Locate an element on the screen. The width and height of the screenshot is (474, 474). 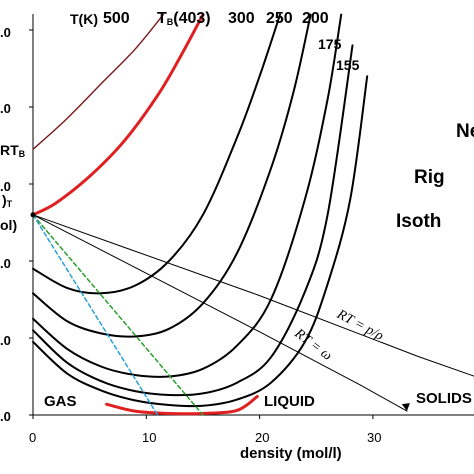
temperature-label-250: 250 is located at coordinates (279, 18).